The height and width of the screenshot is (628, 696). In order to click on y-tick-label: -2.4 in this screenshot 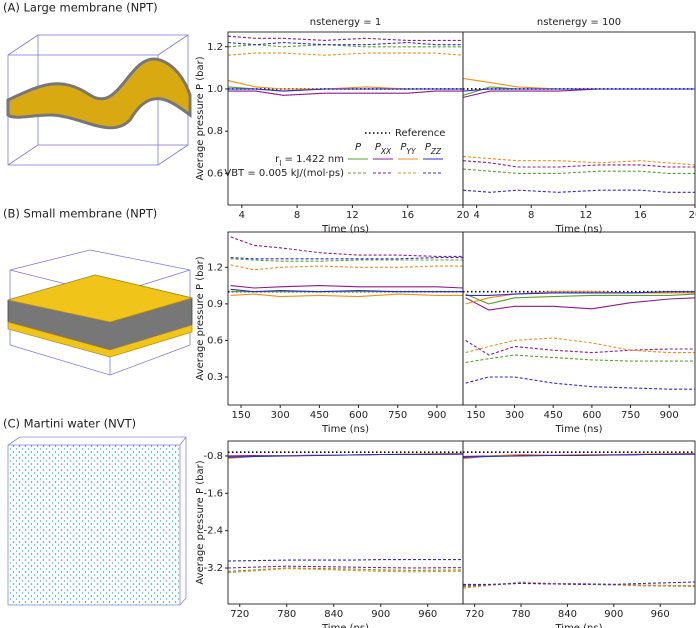, I will do `click(213, 531)`.